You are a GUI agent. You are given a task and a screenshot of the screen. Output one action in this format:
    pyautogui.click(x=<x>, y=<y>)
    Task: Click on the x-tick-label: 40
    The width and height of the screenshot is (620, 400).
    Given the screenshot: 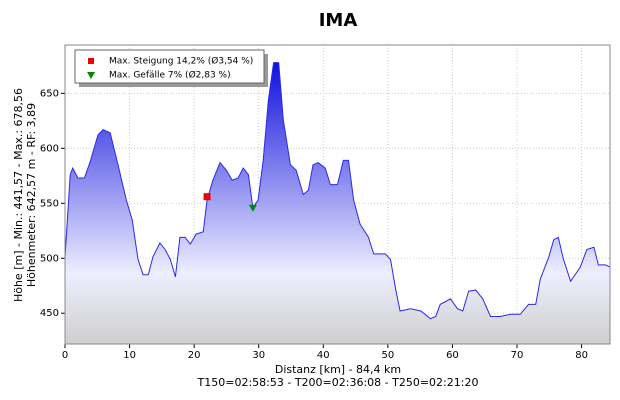 What is the action you would take?
    pyautogui.click(x=323, y=355)
    